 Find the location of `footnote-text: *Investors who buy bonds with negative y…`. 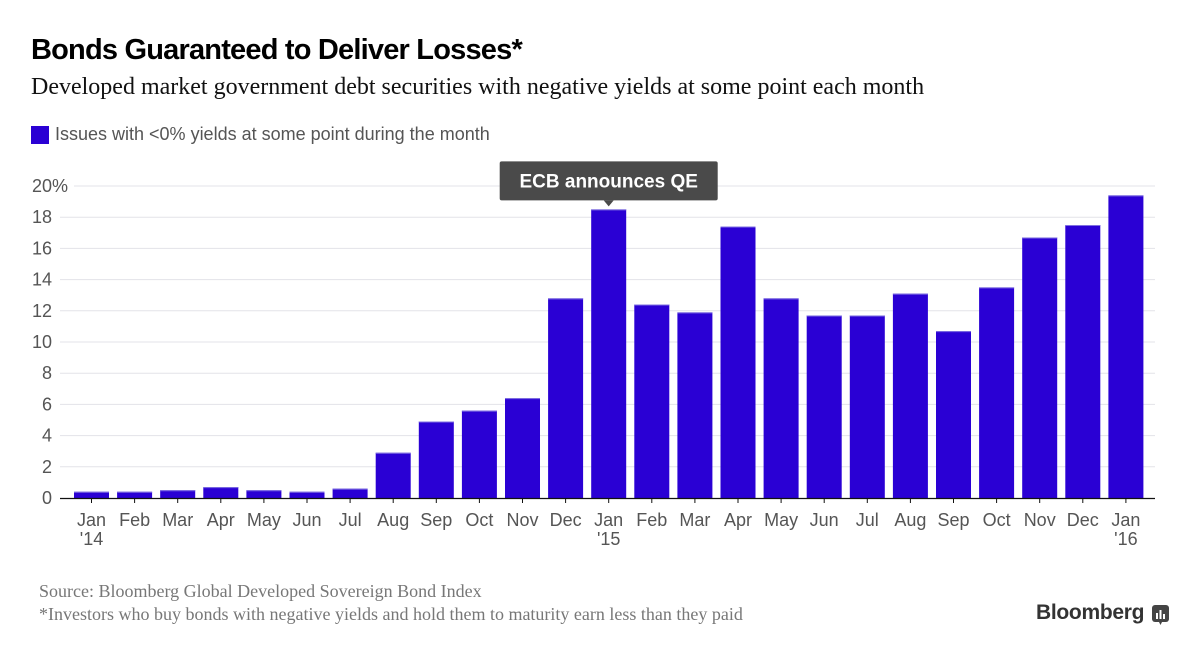

footnote-text: *Investors who buy bonds with negative y… is located at coordinates (391, 614).